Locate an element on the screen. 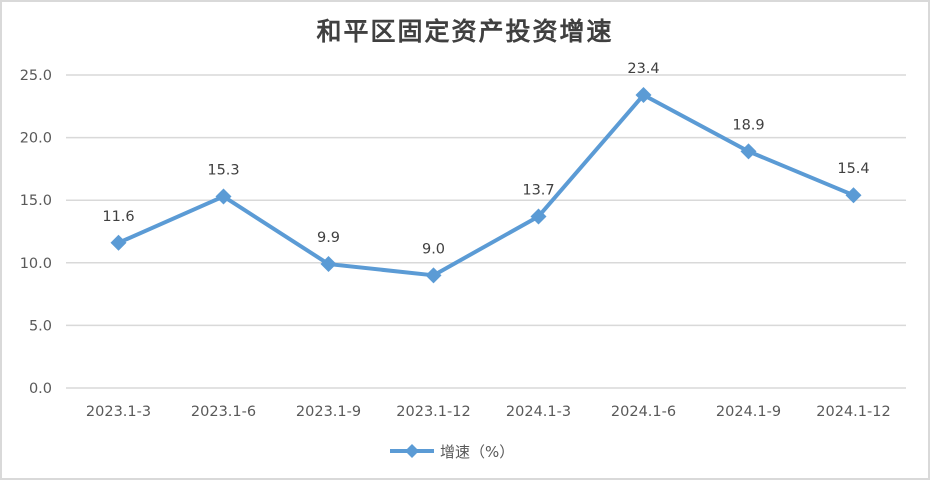 This screenshot has width=930, height=480. x-tick-label: 2023.1-6 is located at coordinates (223, 412).